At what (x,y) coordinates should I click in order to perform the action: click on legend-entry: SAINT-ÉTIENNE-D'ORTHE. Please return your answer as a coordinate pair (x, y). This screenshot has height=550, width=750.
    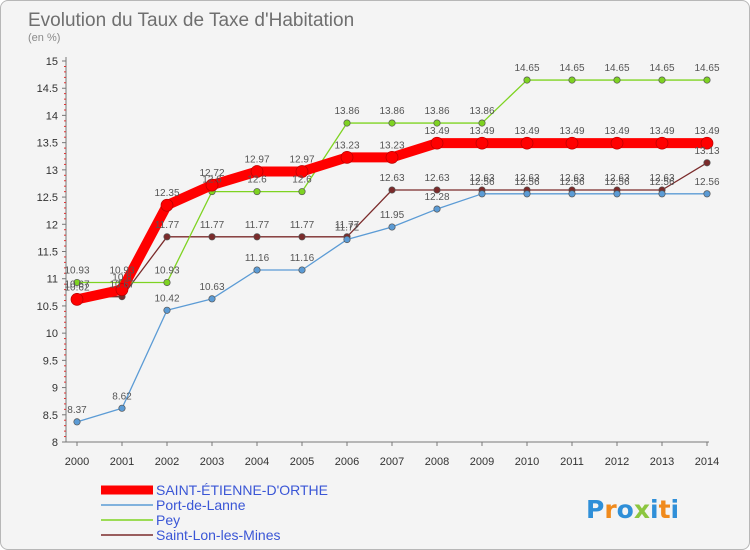
    Looking at the image, I should click on (242, 490).